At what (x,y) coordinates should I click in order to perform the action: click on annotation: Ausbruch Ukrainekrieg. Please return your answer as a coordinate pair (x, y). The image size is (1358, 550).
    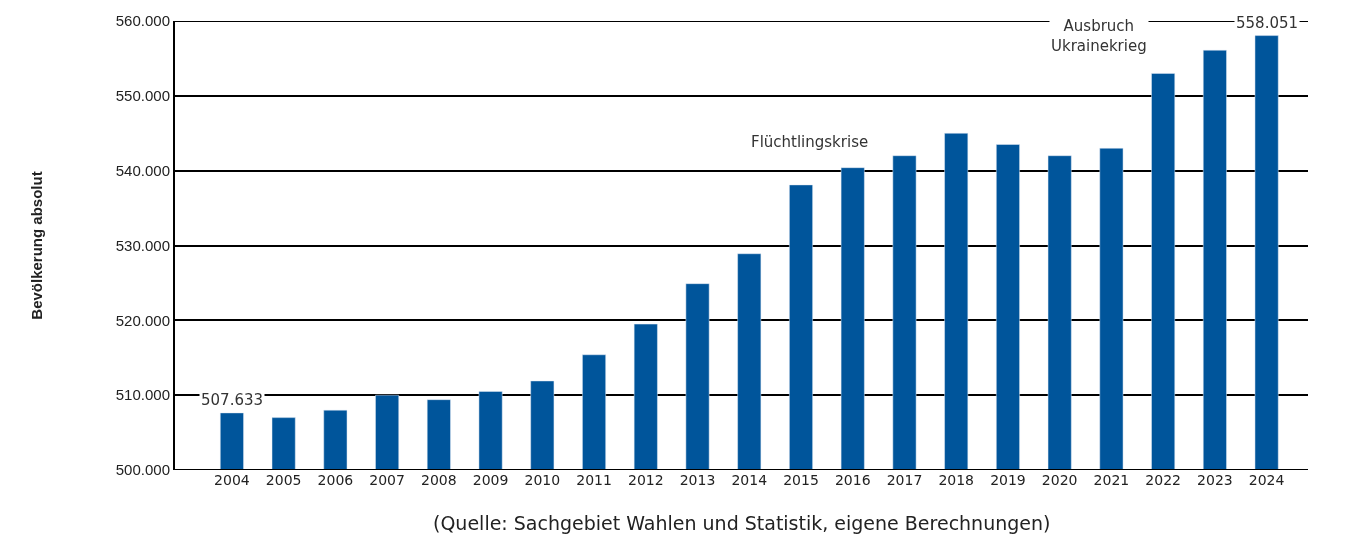
    Looking at the image, I should click on (1099, 36).